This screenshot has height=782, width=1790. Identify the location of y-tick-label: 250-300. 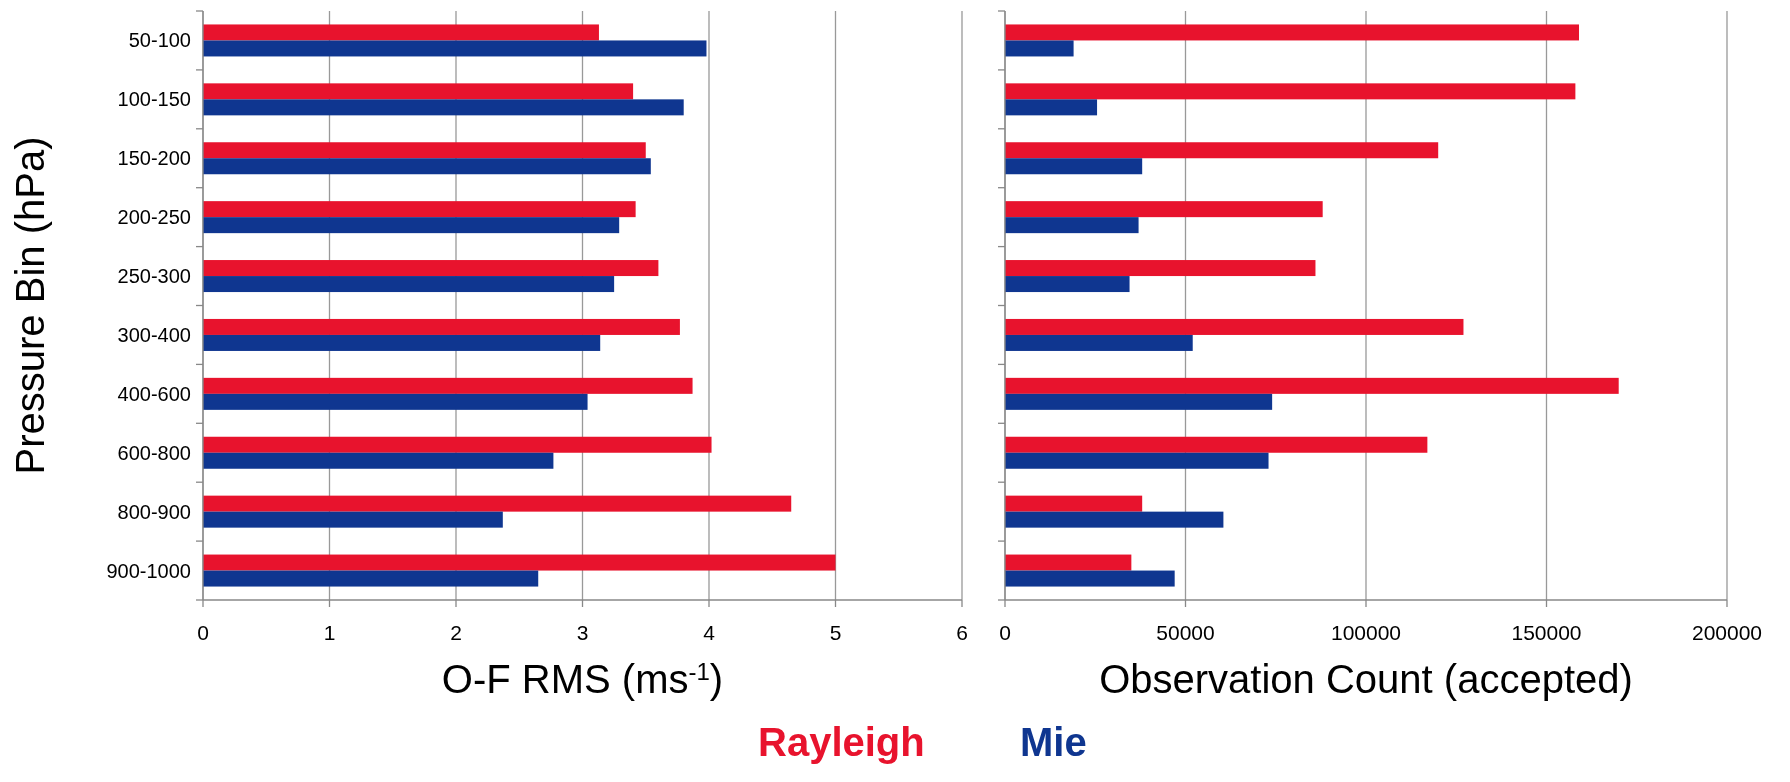
(154, 276).